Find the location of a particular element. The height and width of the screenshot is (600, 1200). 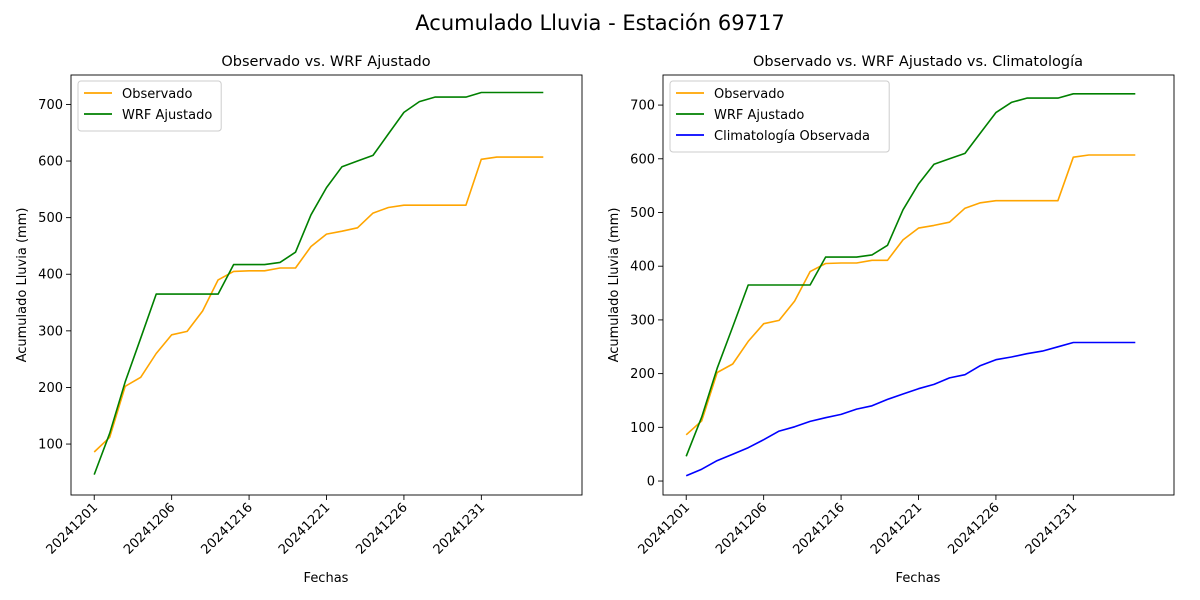

chart-left-ytick-label: 200 is located at coordinates (50, 388).